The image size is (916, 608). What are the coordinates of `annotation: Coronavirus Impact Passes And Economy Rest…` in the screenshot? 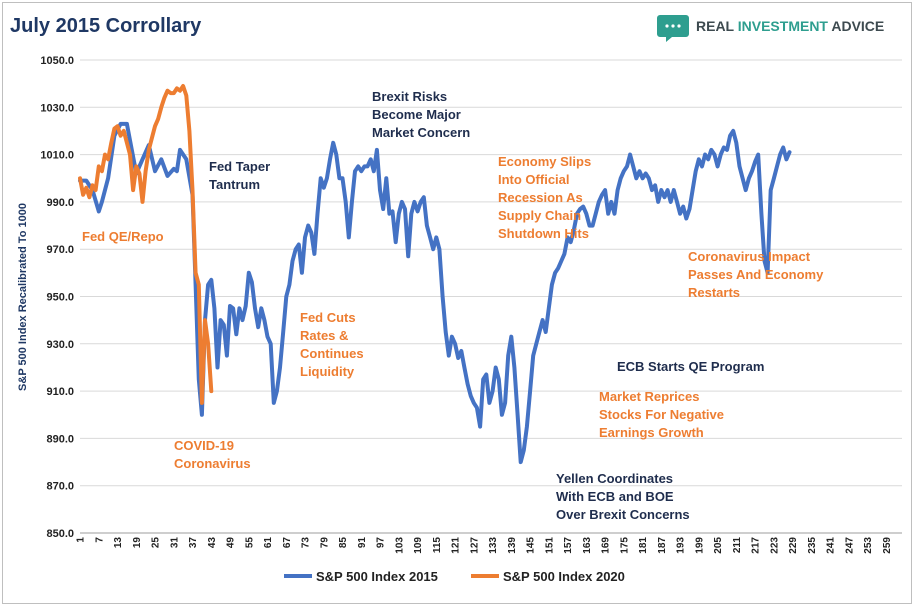 It's located at (756, 274).